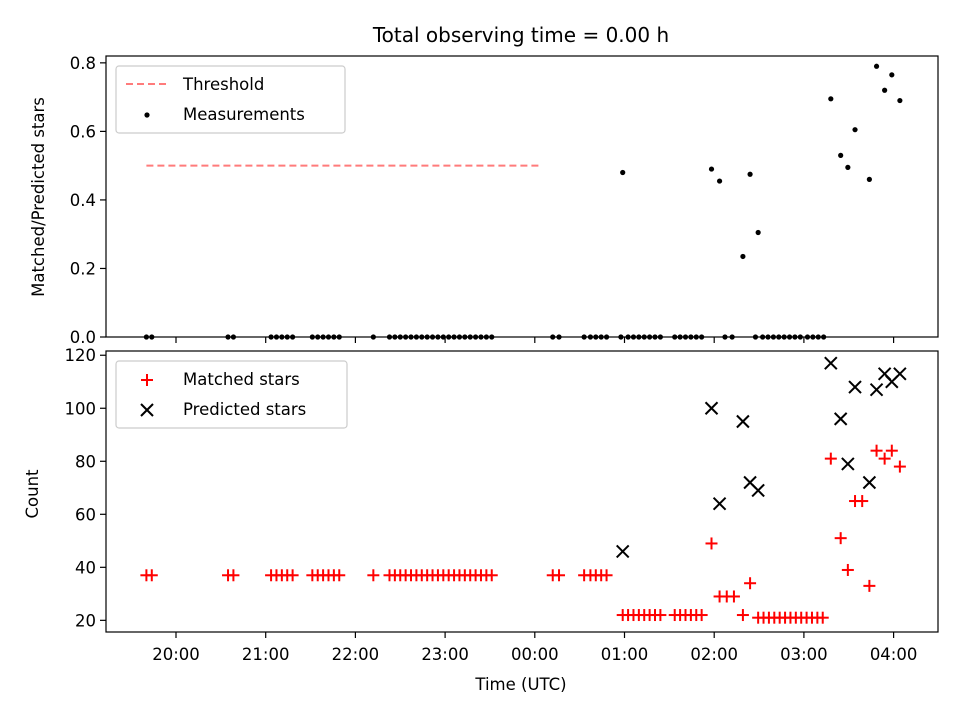  Describe the element at coordinates (83, 337) in the screenshot. I see `top-y-tick-label: 0.0` at that location.